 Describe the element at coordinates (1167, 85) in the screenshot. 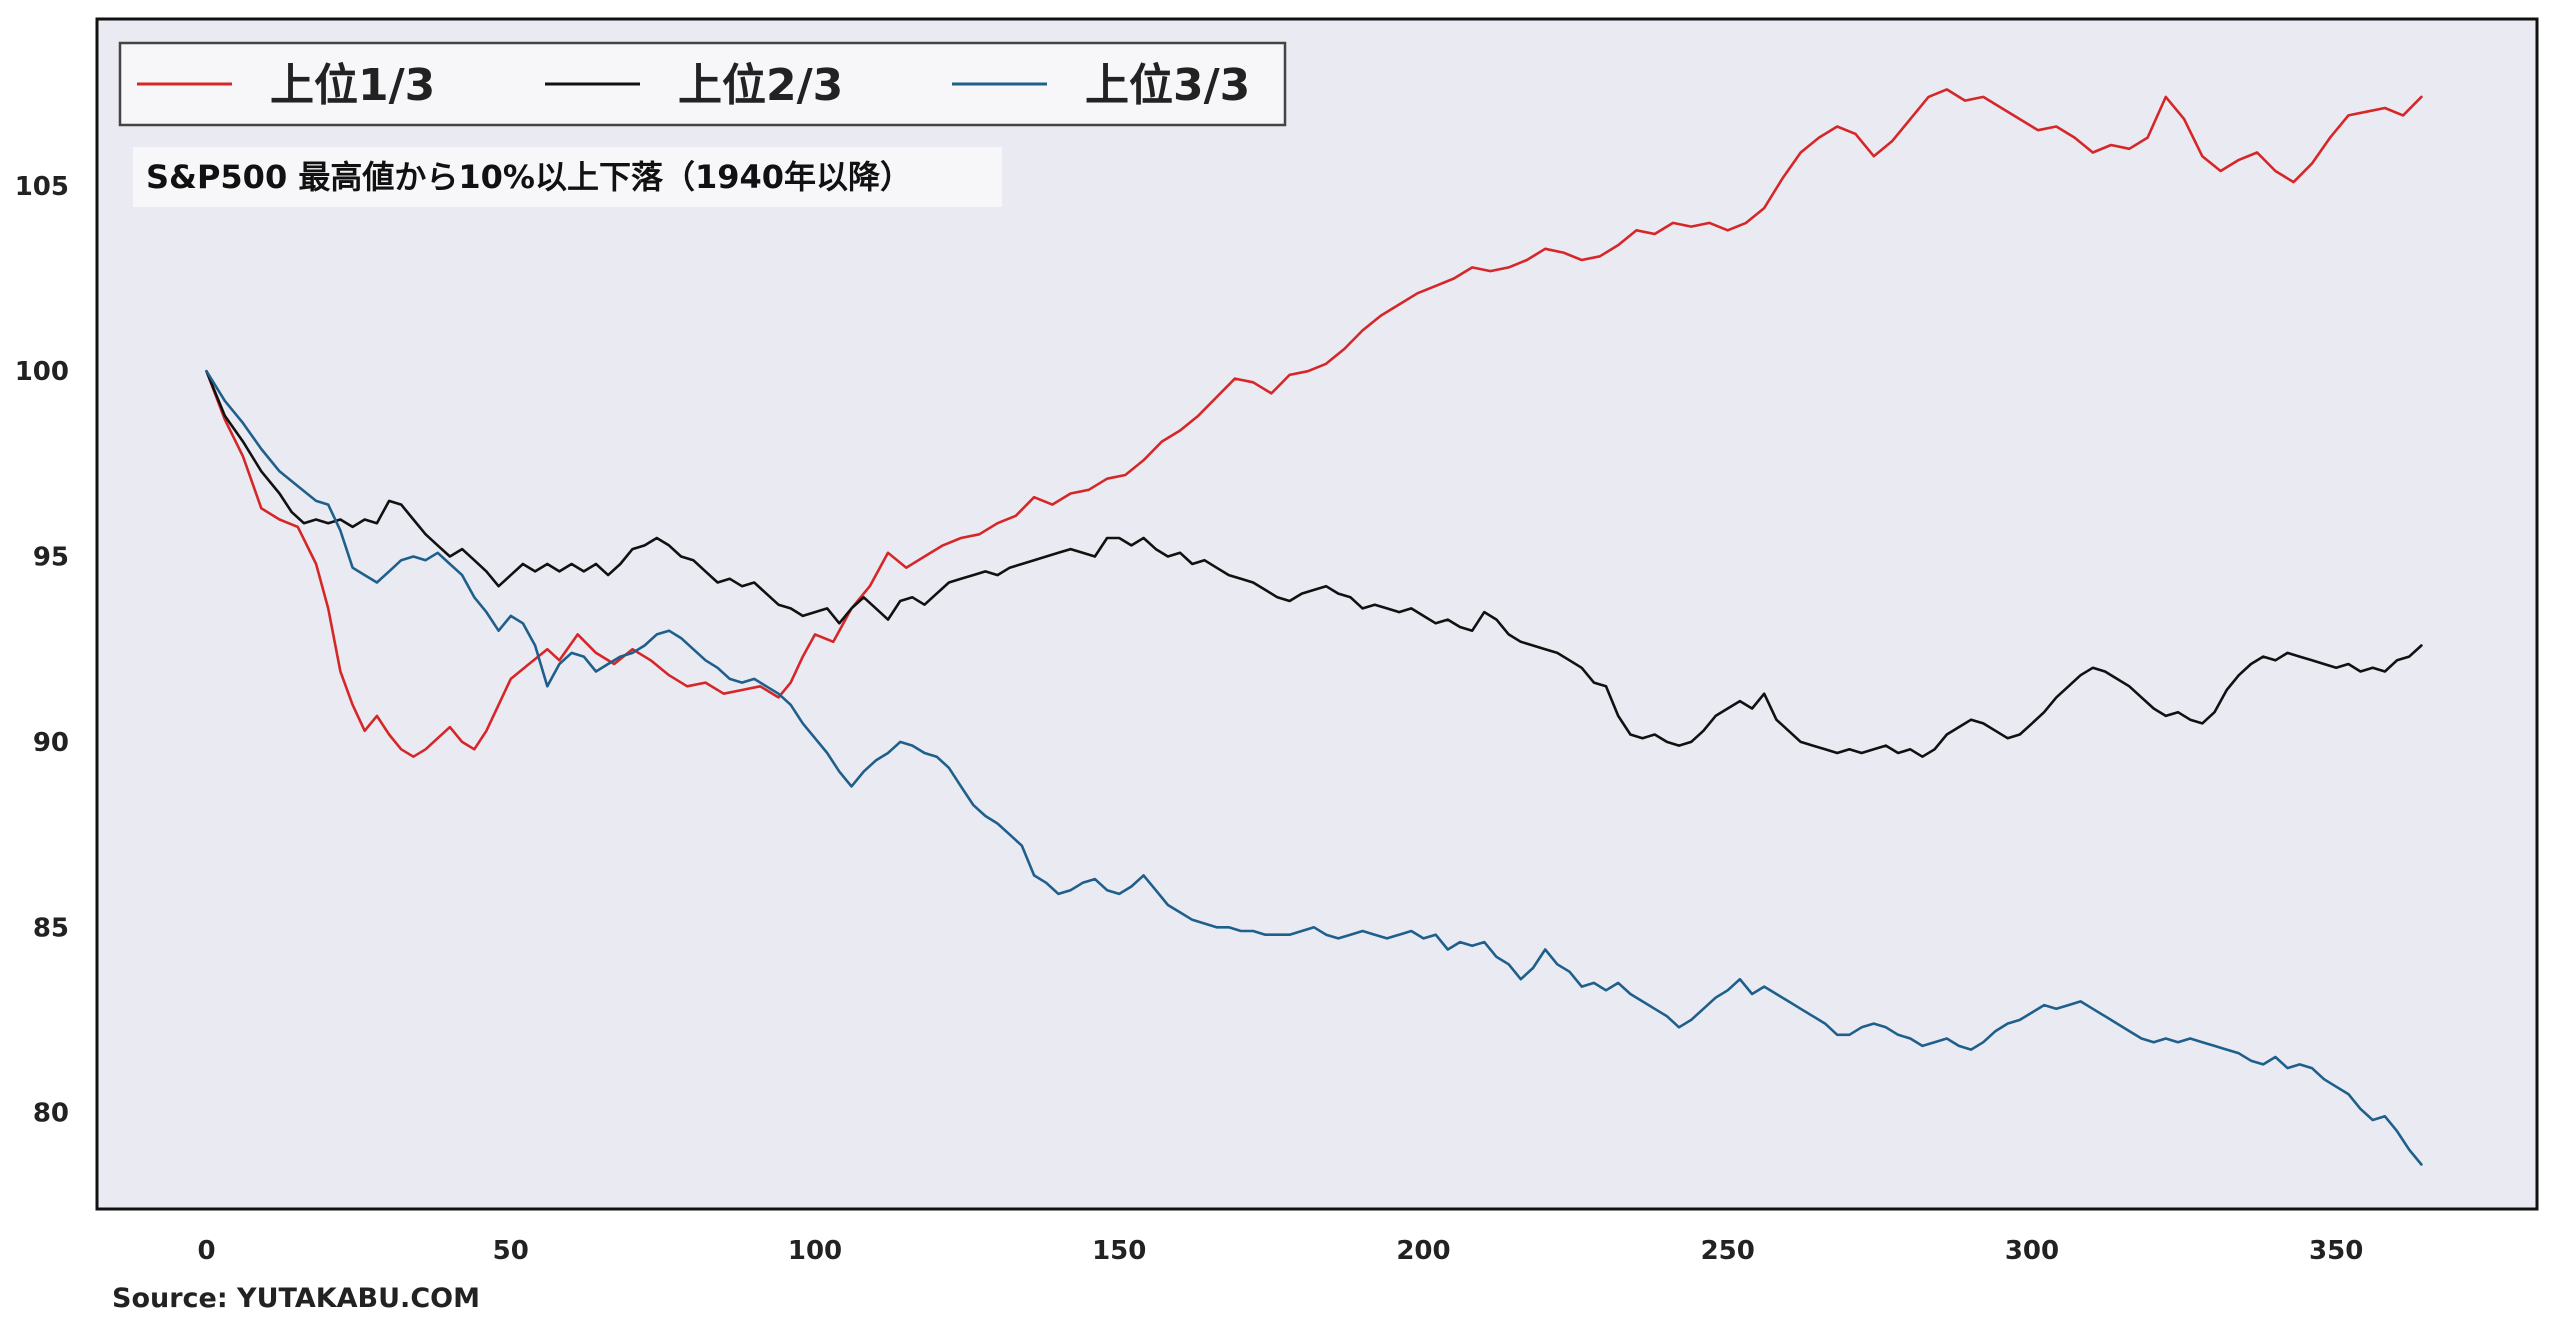

I see `legend-label-3: 上位3/3` at that location.